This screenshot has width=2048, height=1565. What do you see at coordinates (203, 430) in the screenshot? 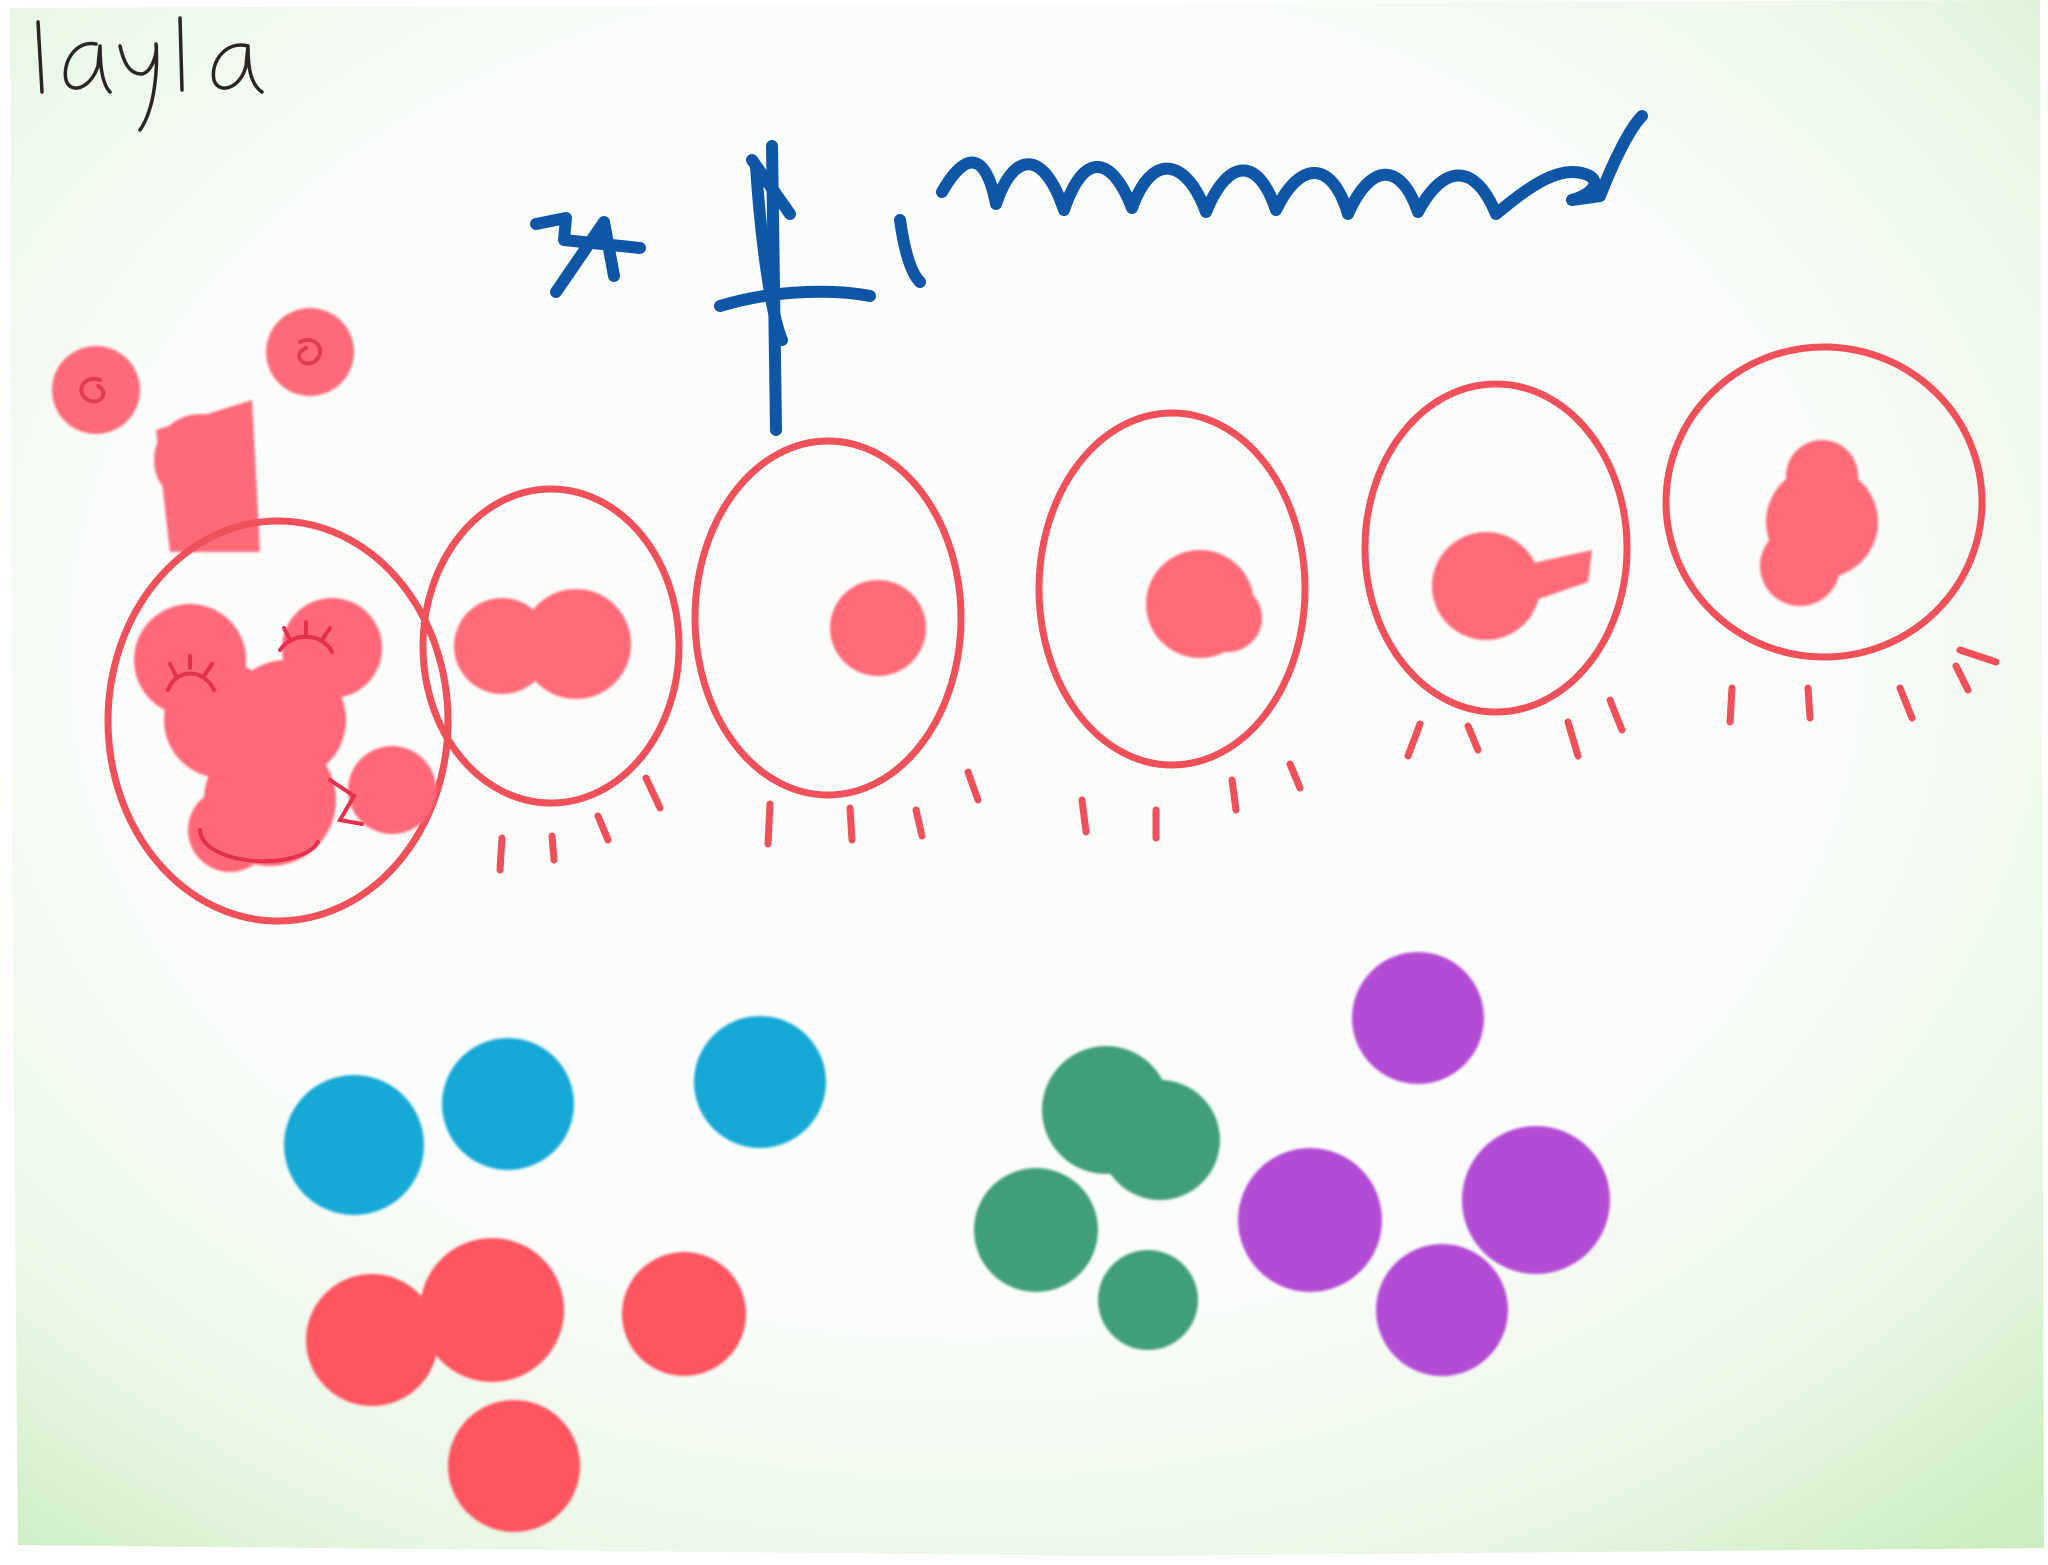
I see `antennae` at bounding box center [203, 430].